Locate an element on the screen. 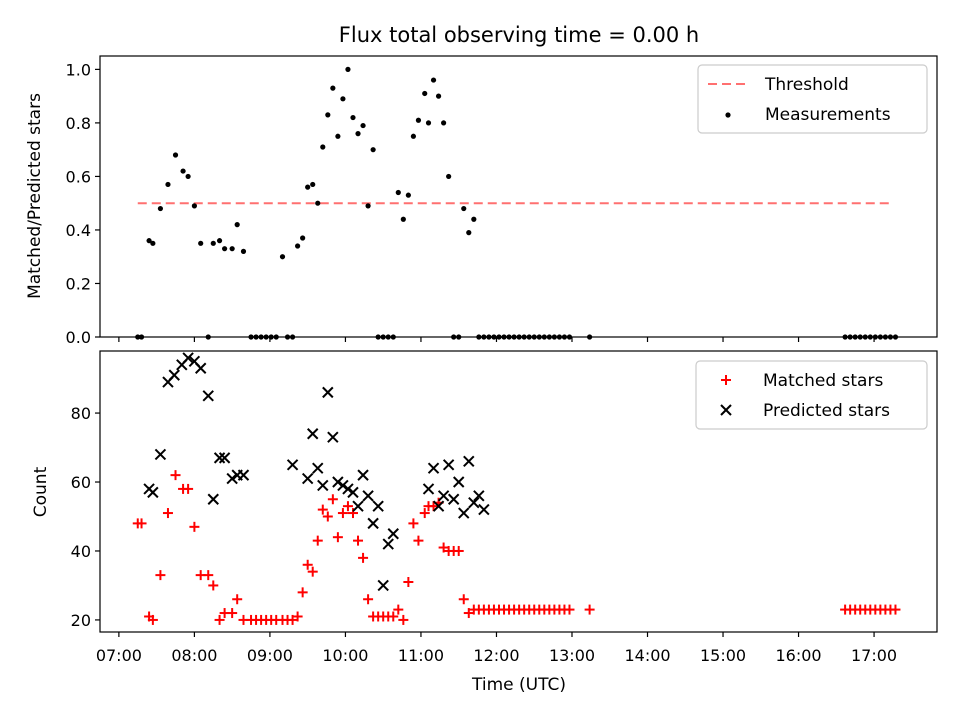 Image resolution: width=960 pixels, height=720 pixels. x-tick-label: 09:00 is located at coordinates (270, 655).